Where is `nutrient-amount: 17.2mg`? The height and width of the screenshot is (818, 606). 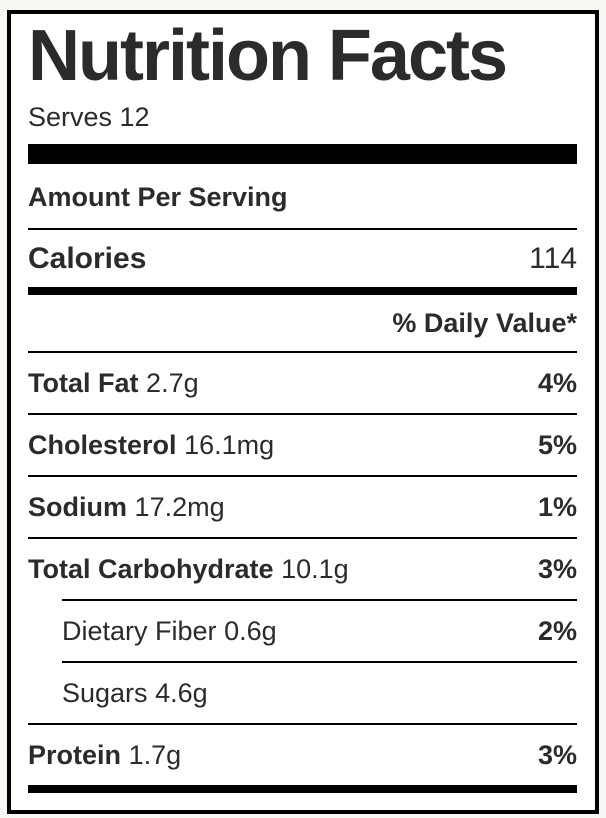 nutrient-amount: 17.2mg is located at coordinates (179, 507).